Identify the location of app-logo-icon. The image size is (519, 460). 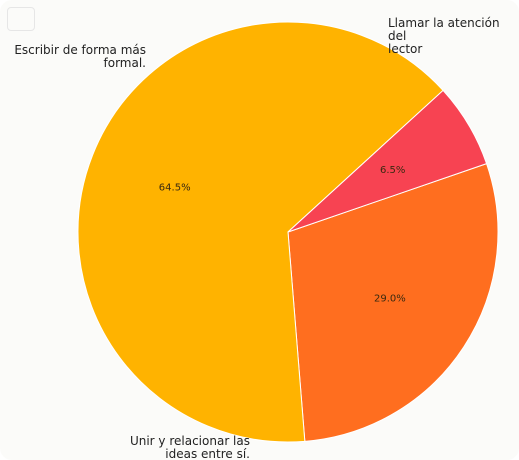
(21, 19).